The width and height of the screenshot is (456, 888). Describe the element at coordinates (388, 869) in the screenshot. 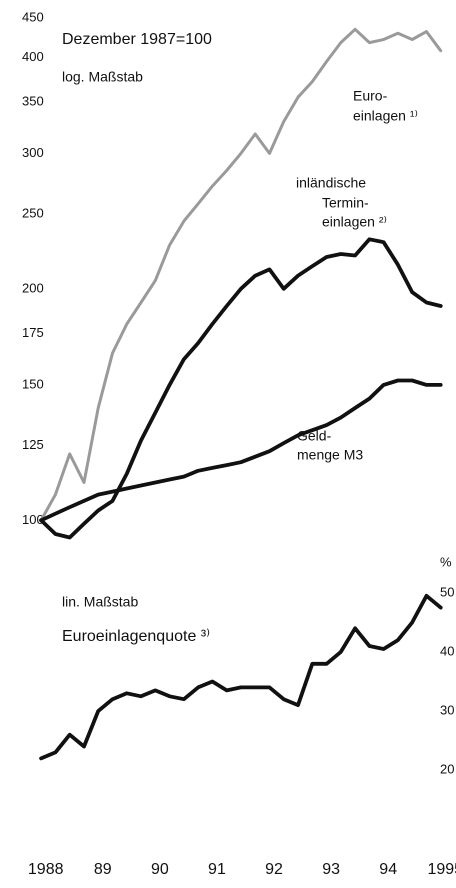

I see `x-tick-label: 94` at that location.